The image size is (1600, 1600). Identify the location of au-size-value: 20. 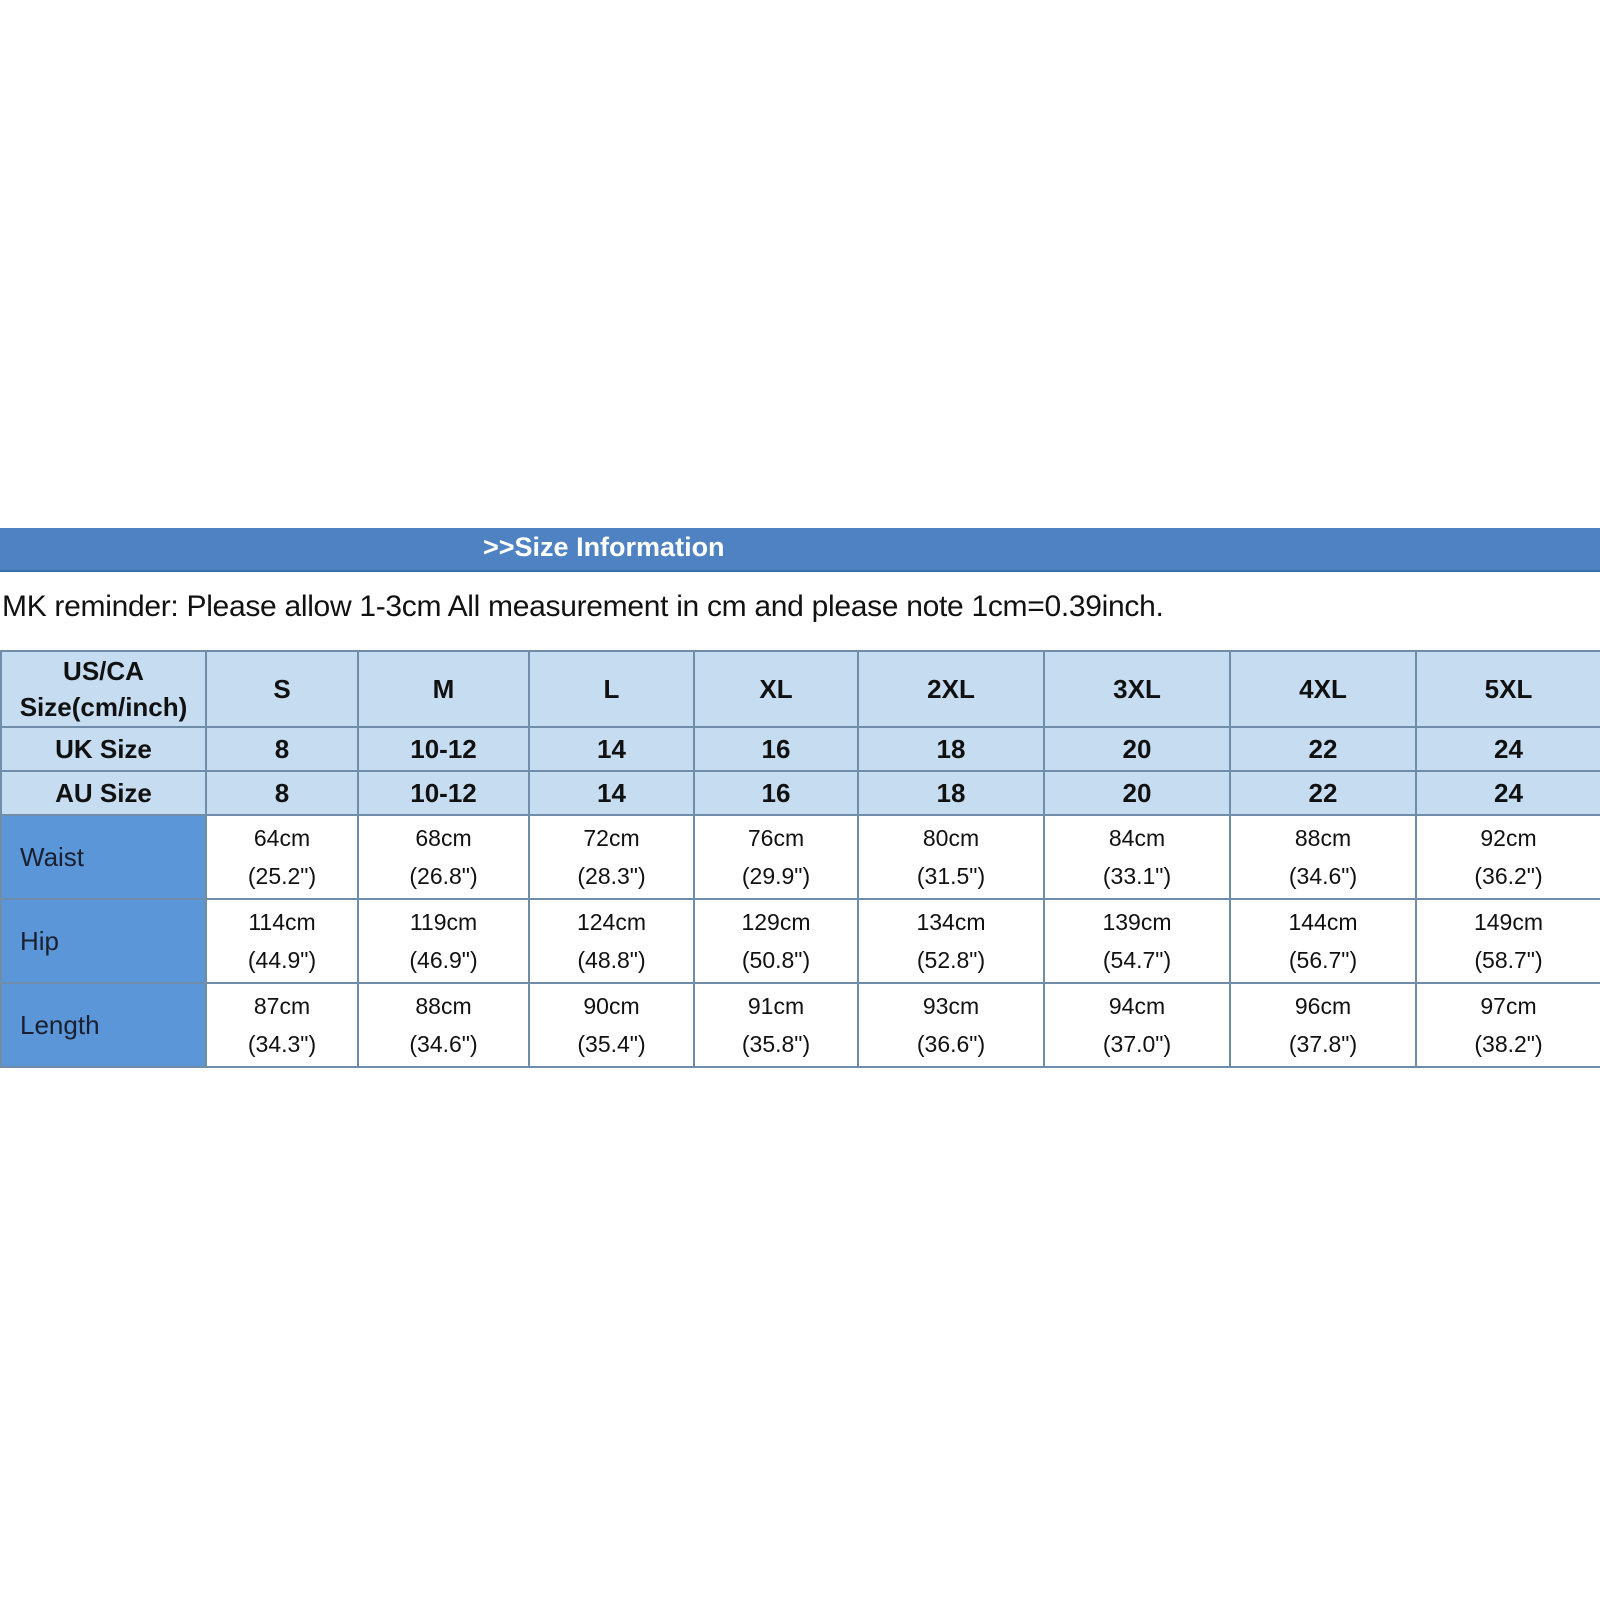
(1137, 793).